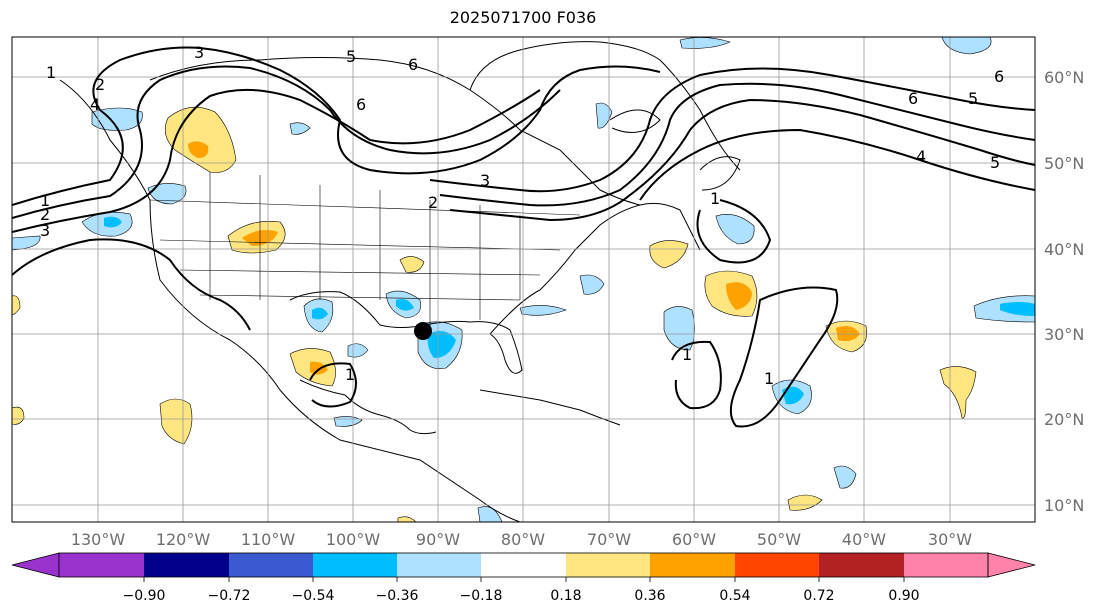  I want to click on lon-label: 50°W, so click(779, 539).